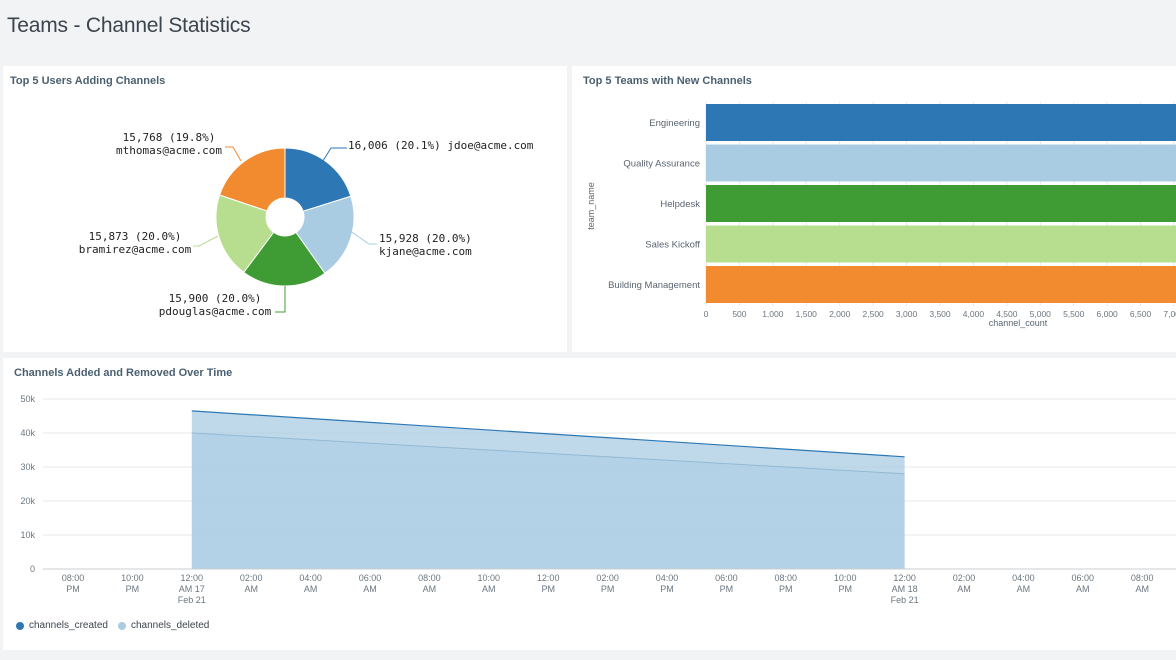 The image size is (1176, 660). Describe the element at coordinates (1007, 314) in the screenshot. I see `bar-x-tick-label: 4,500` at that location.